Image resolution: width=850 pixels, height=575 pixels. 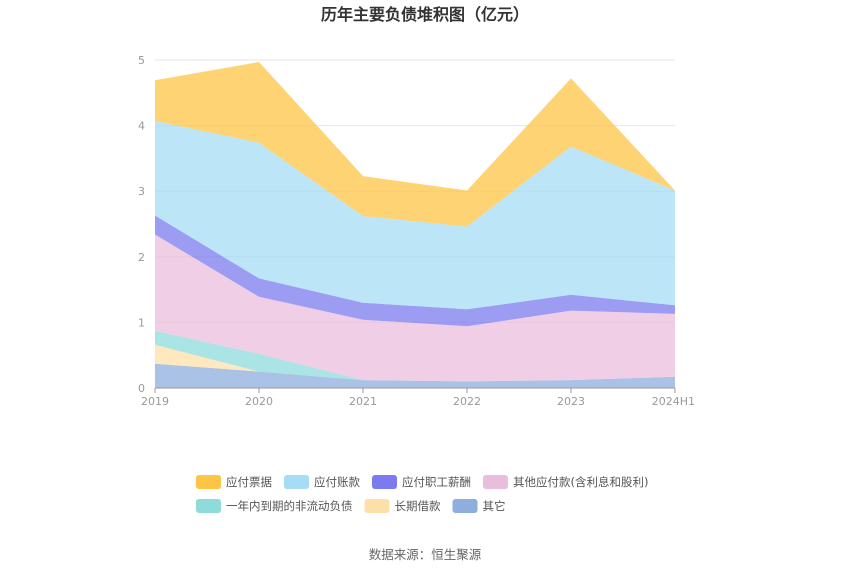 I want to click on legend-item: 应付账款, so click(x=322, y=482).